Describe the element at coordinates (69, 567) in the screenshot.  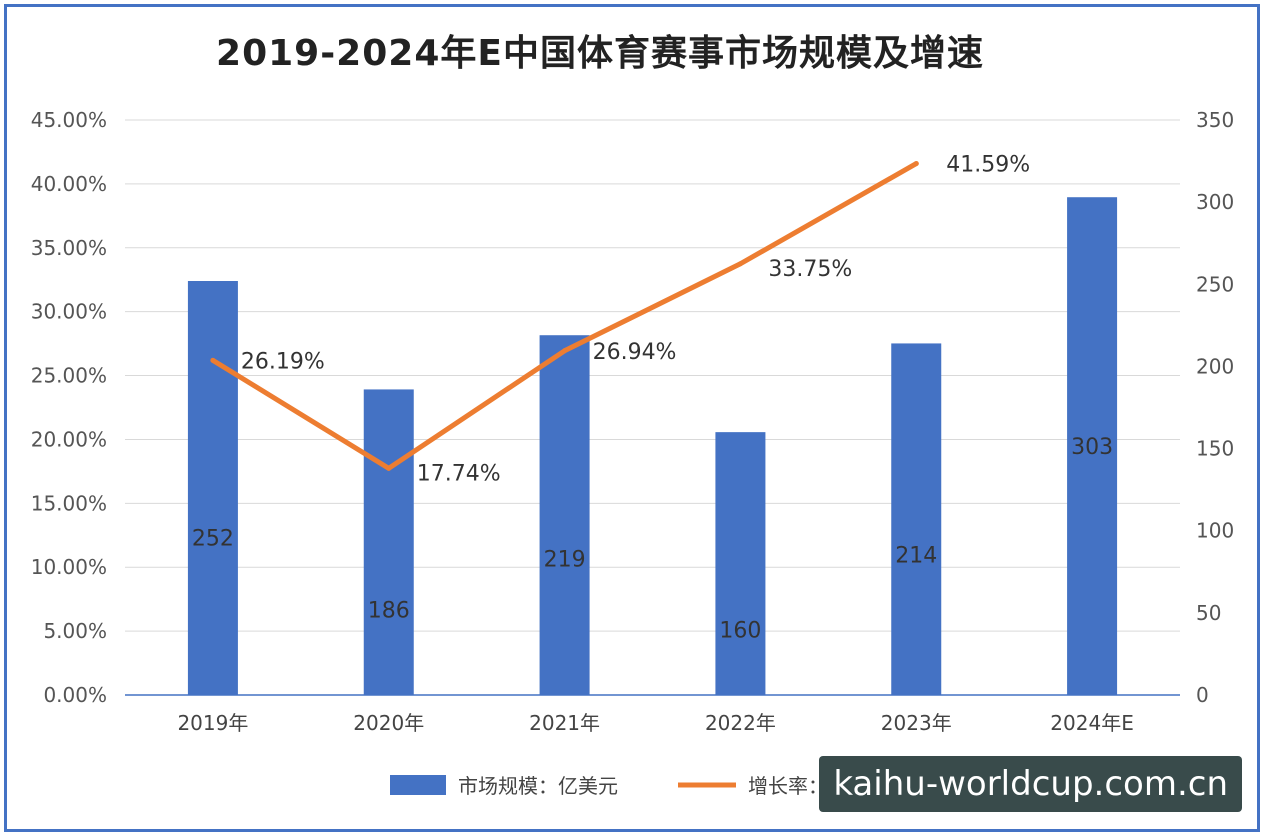
I see `y-left-tick-label: 10.00%` at that location.